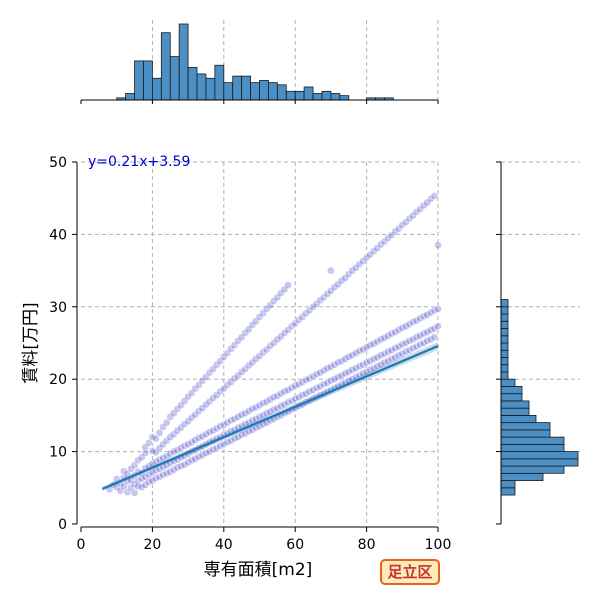  Describe the element at coordinates (537, 343) in the screenshot. I see `right-histogram` at that location.